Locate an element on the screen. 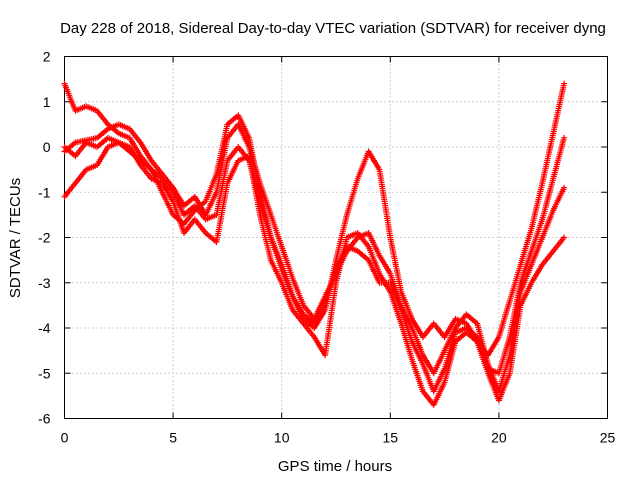 This screenshot has height=480, width=640. y-tick-label: 1 is located at coordinates (47, 102).